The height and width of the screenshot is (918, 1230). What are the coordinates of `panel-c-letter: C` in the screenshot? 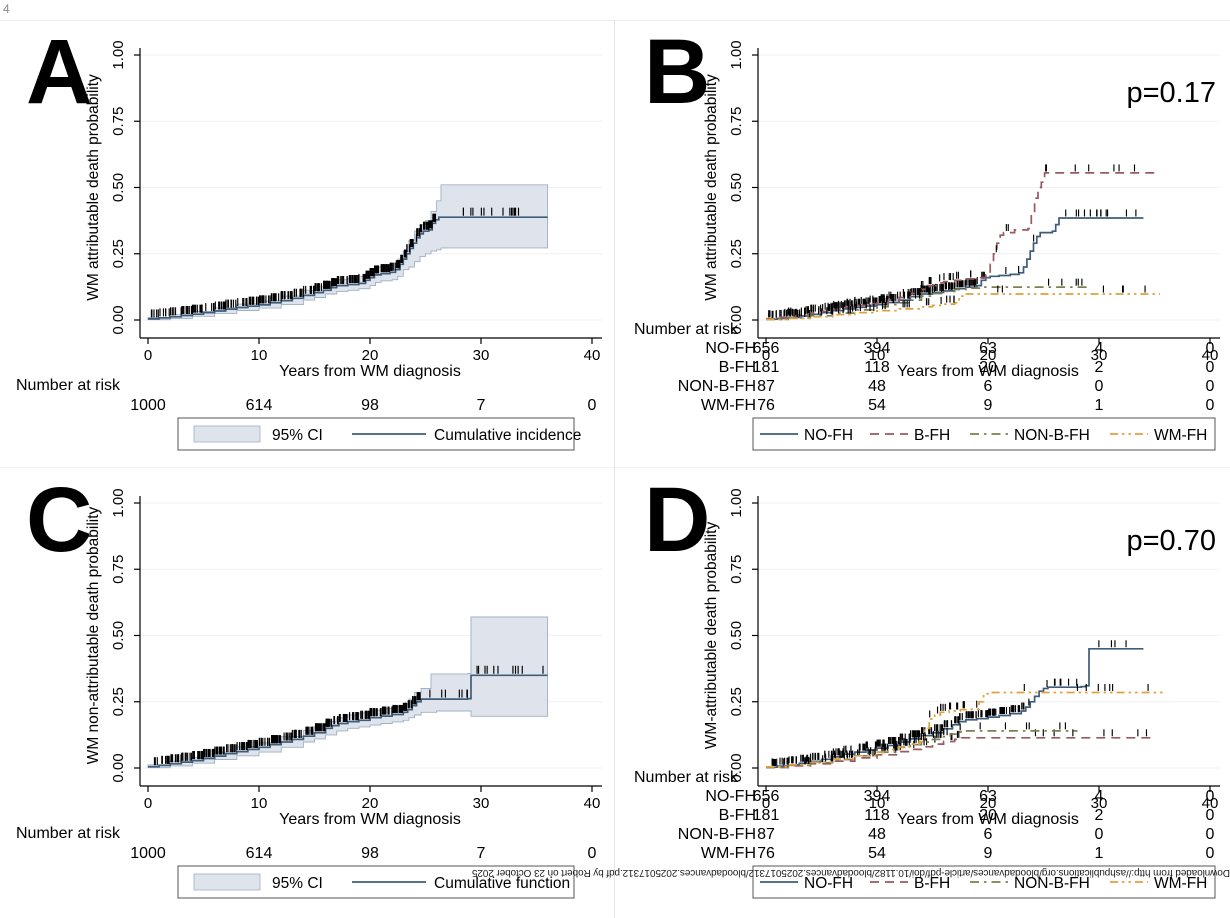 It's located at (59, 520).